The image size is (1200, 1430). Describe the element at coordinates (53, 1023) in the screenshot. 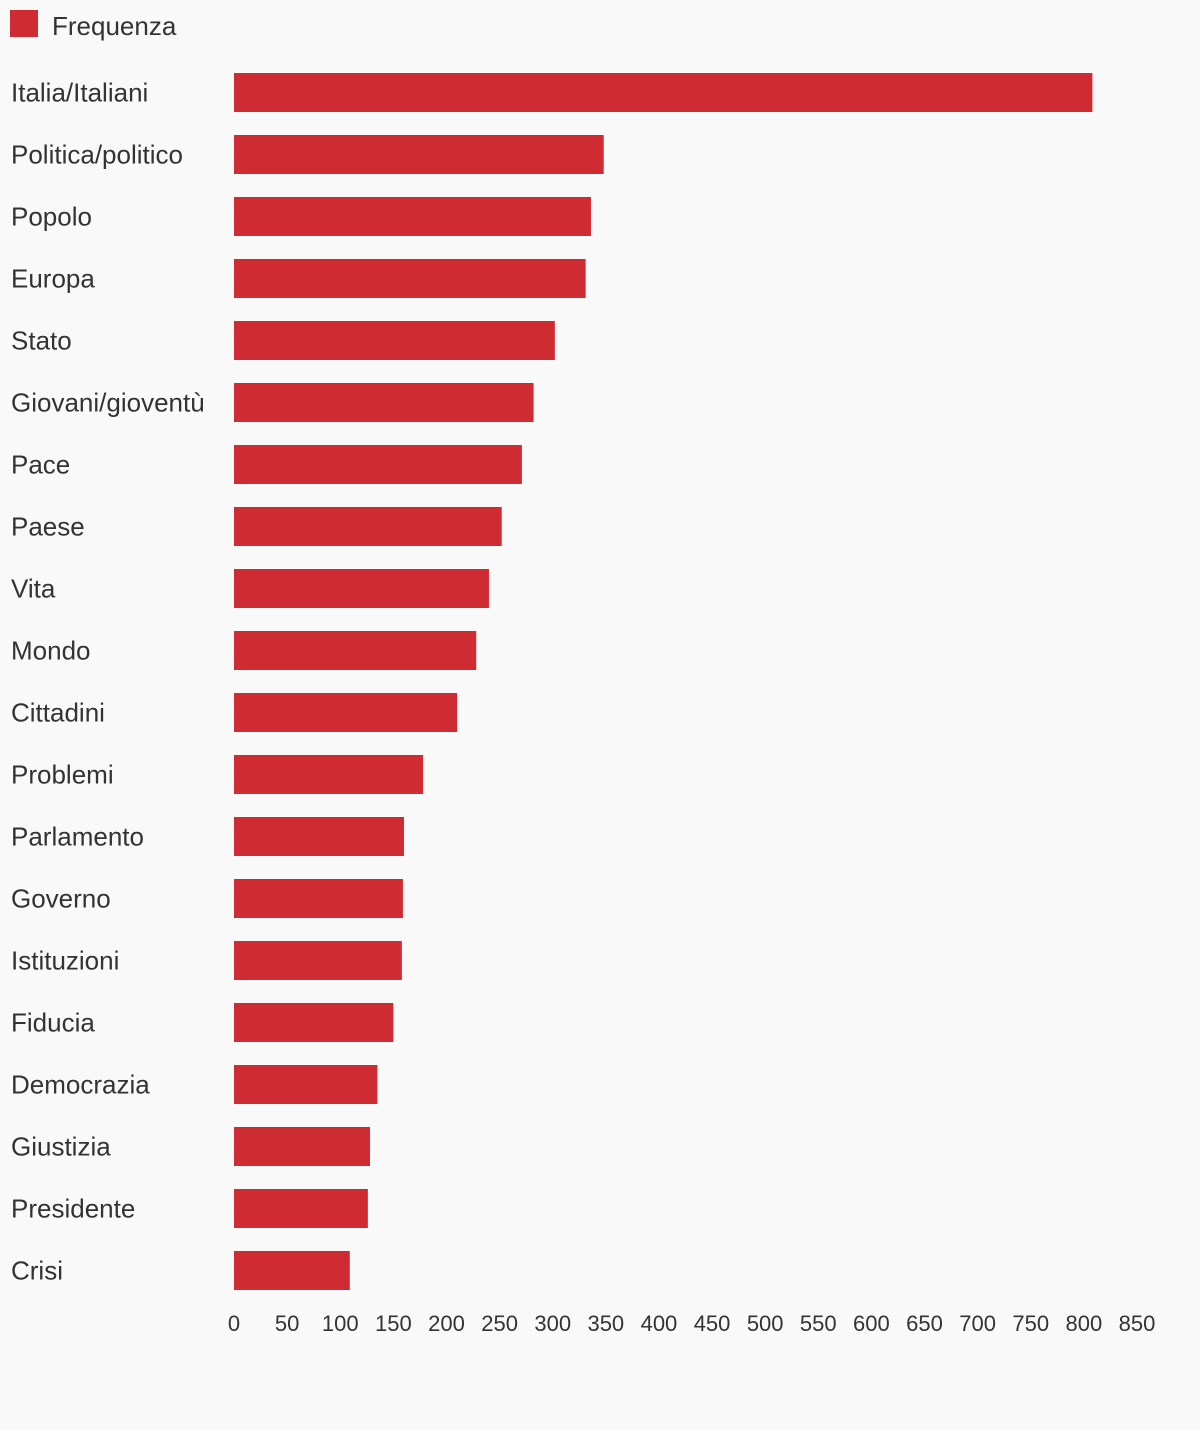

I see `category-label-fiducia: Fiducia` at that location.